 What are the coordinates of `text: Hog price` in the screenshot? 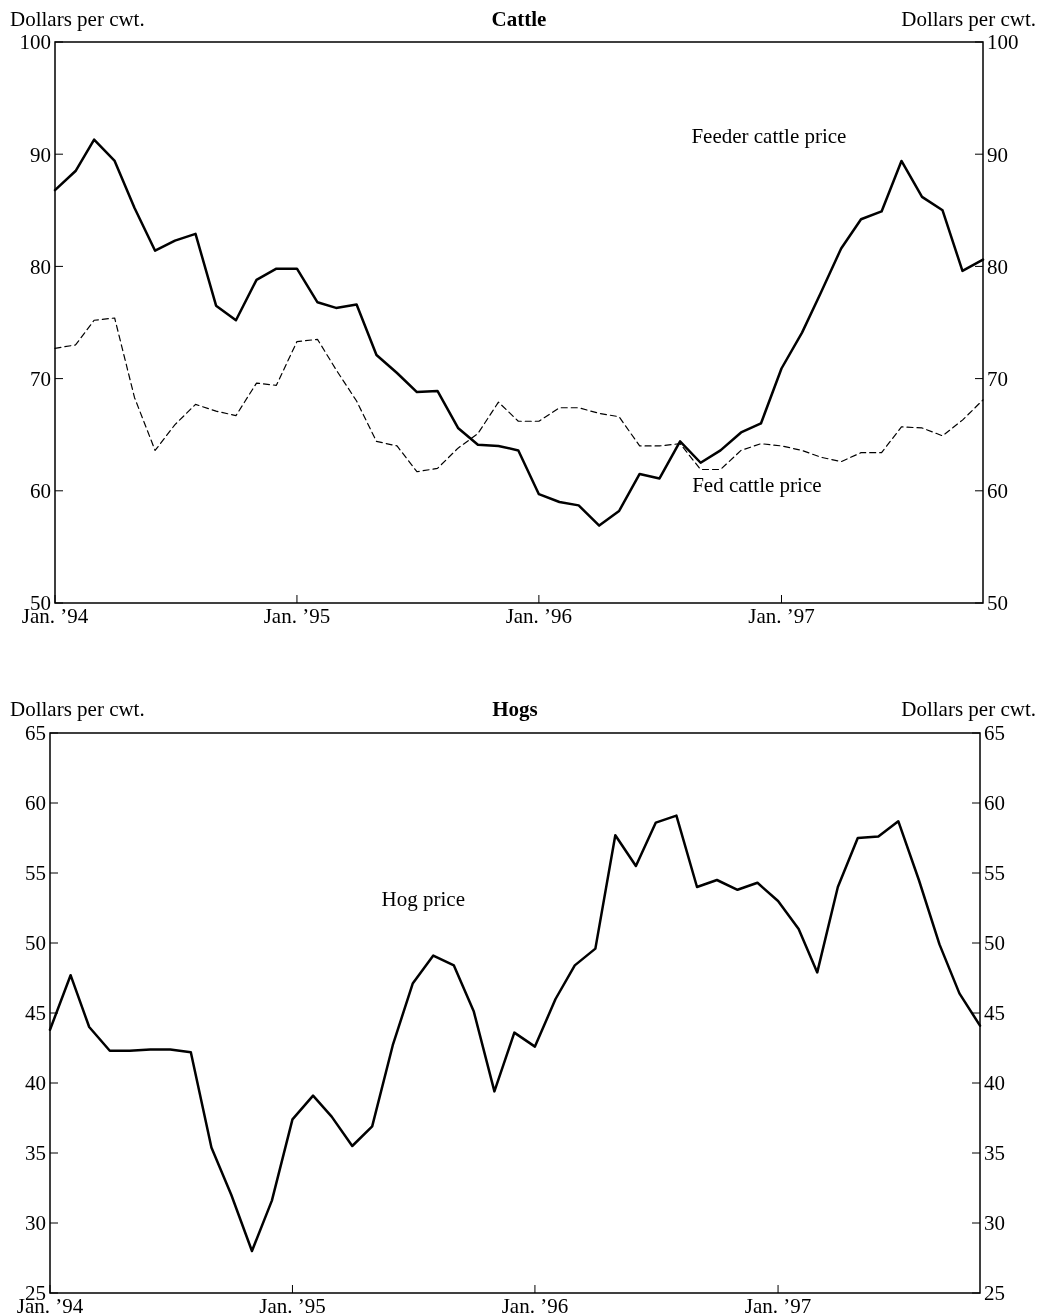 It's located at (423, 899).